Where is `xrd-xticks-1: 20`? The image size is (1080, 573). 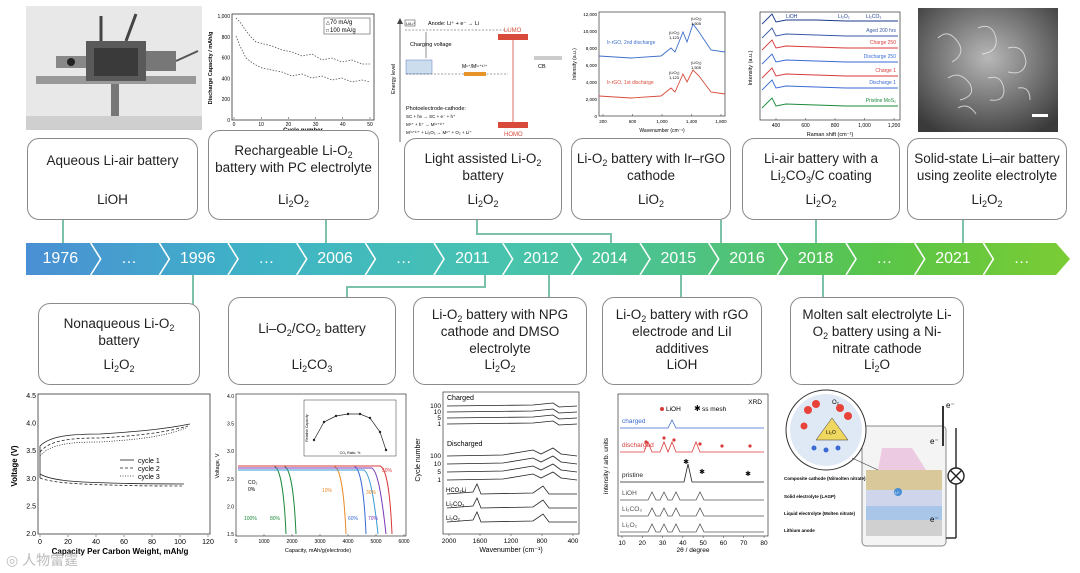
xrd-xticks-1: 20 is located at coordinates (643, 543).